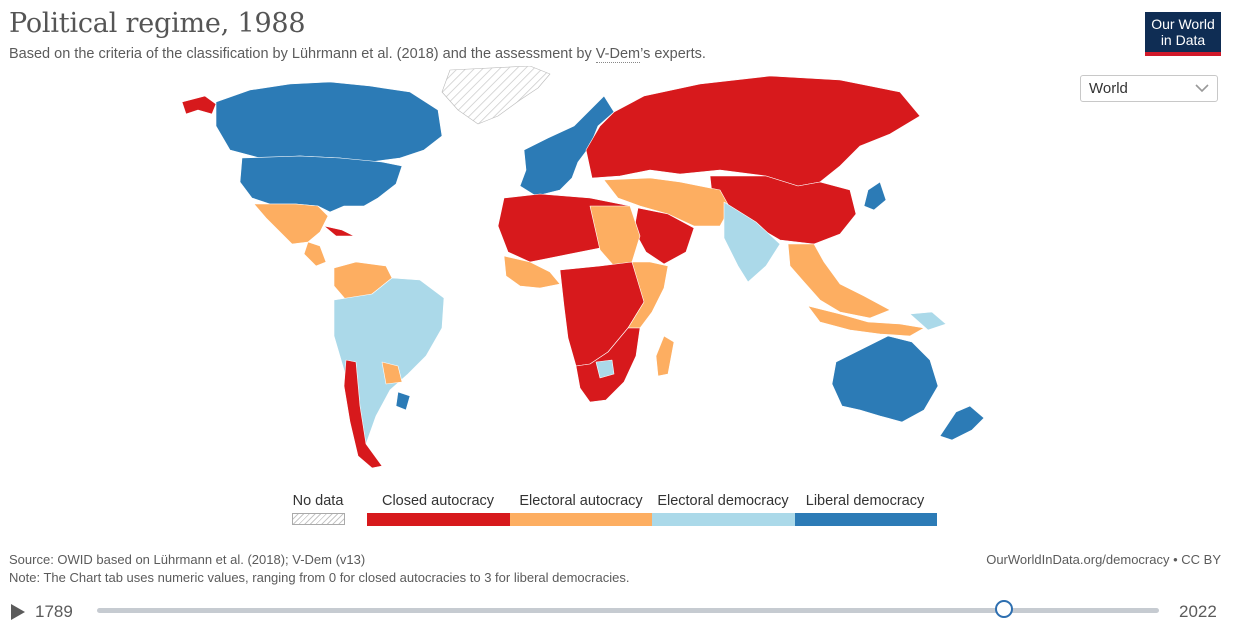  What do you see at coordinates (363, 414) in the screenshot?
I see `region-chile` at bounding box center [363, 414].